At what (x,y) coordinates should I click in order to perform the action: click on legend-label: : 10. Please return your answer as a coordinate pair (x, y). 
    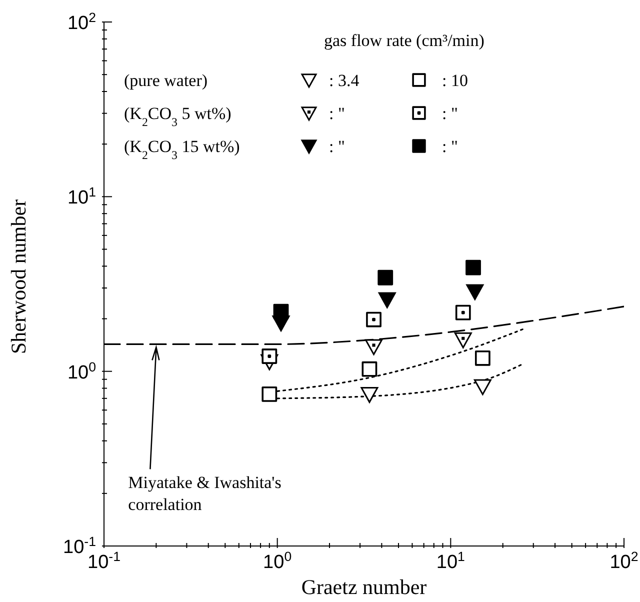
    Looking at the image, I should click on (455, 80).